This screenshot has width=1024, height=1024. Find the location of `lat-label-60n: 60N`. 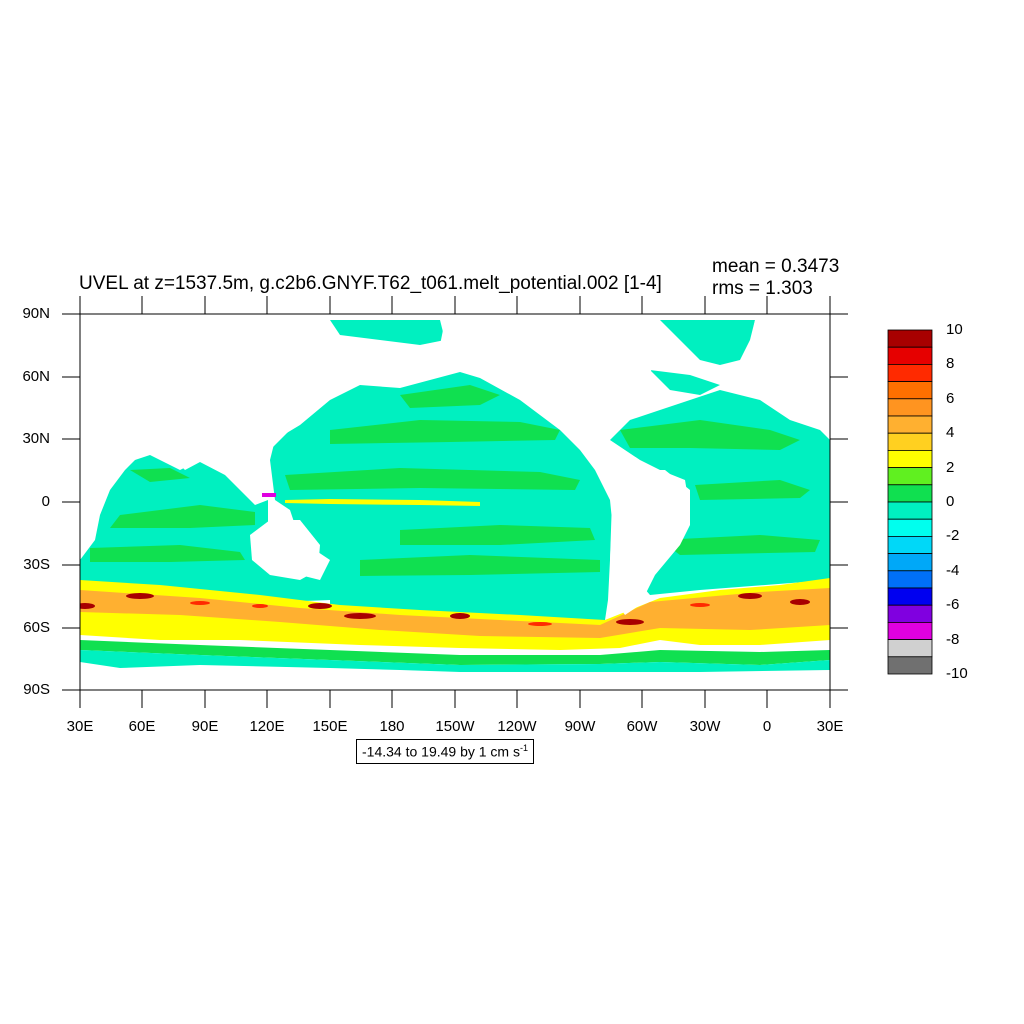

lat-label-60n: 60N is located at coordinates (36, 376).